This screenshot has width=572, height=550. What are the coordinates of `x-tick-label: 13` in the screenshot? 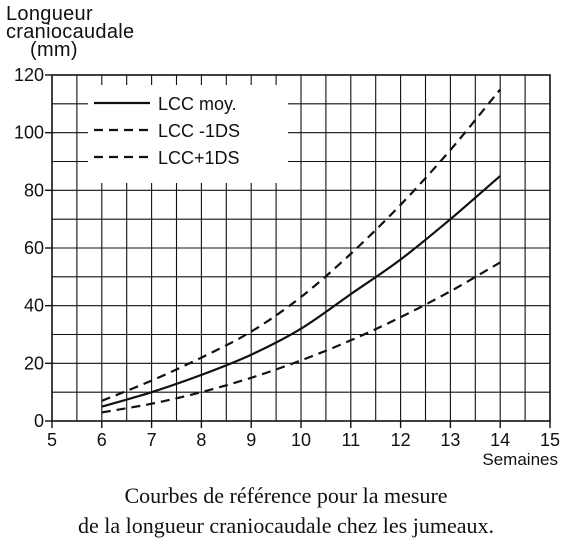 It's located at (450, 440).